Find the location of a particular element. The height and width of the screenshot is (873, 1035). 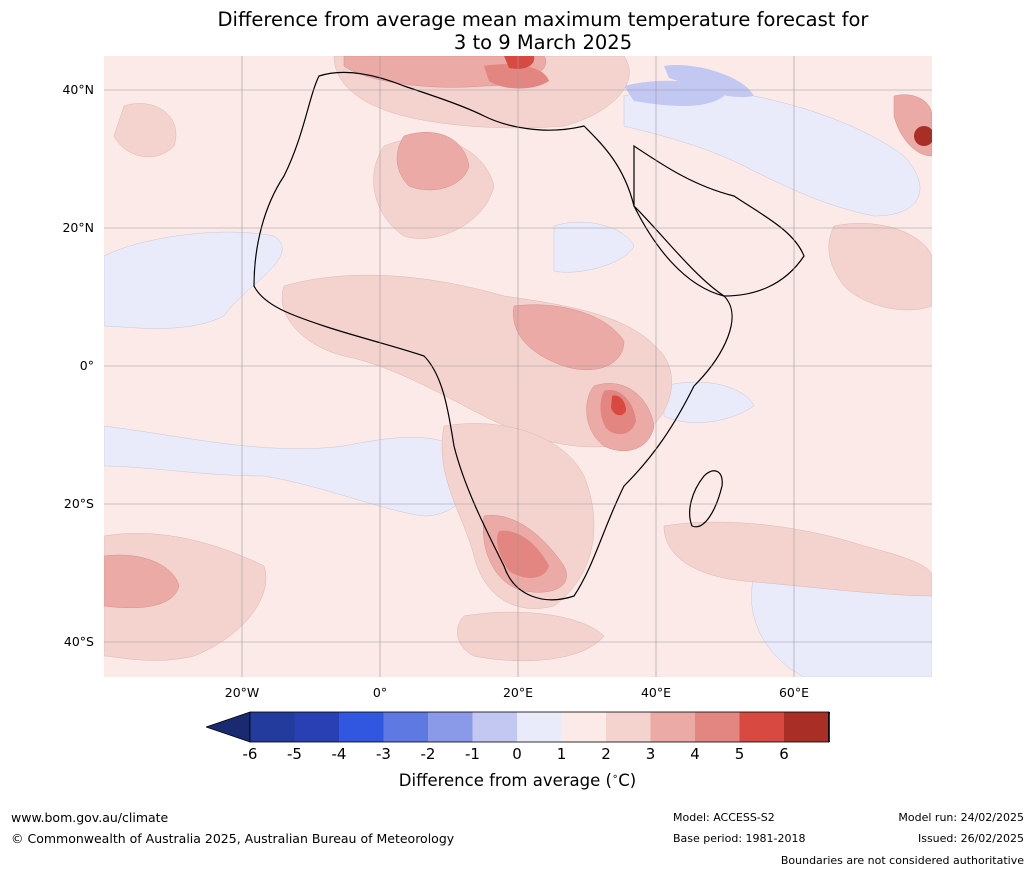

colorbar-tick-label: 2 is located at coordinates (606, 754).